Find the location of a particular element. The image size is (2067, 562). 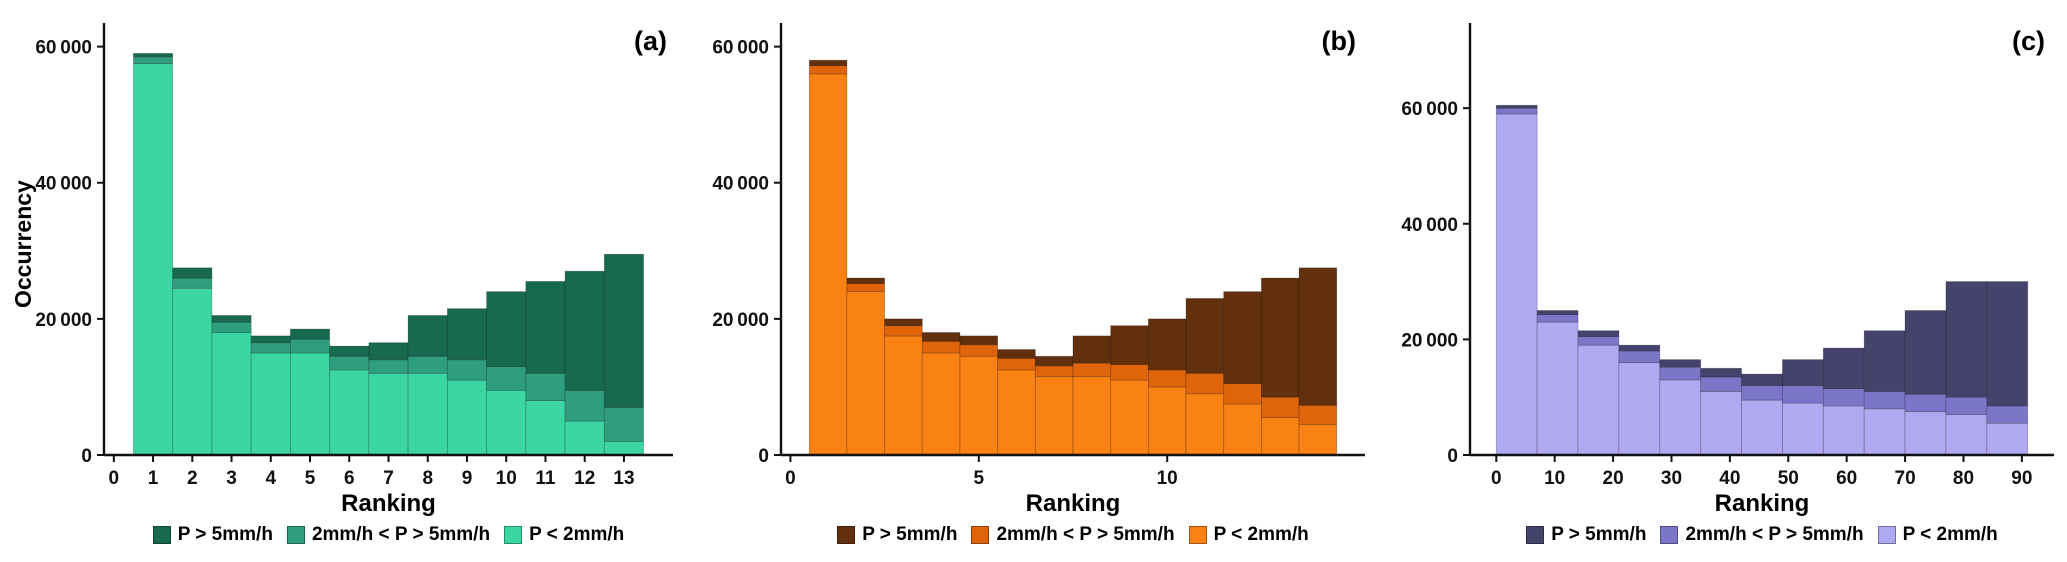

x-tick-label: 8 is located at coordinates (427, 478).